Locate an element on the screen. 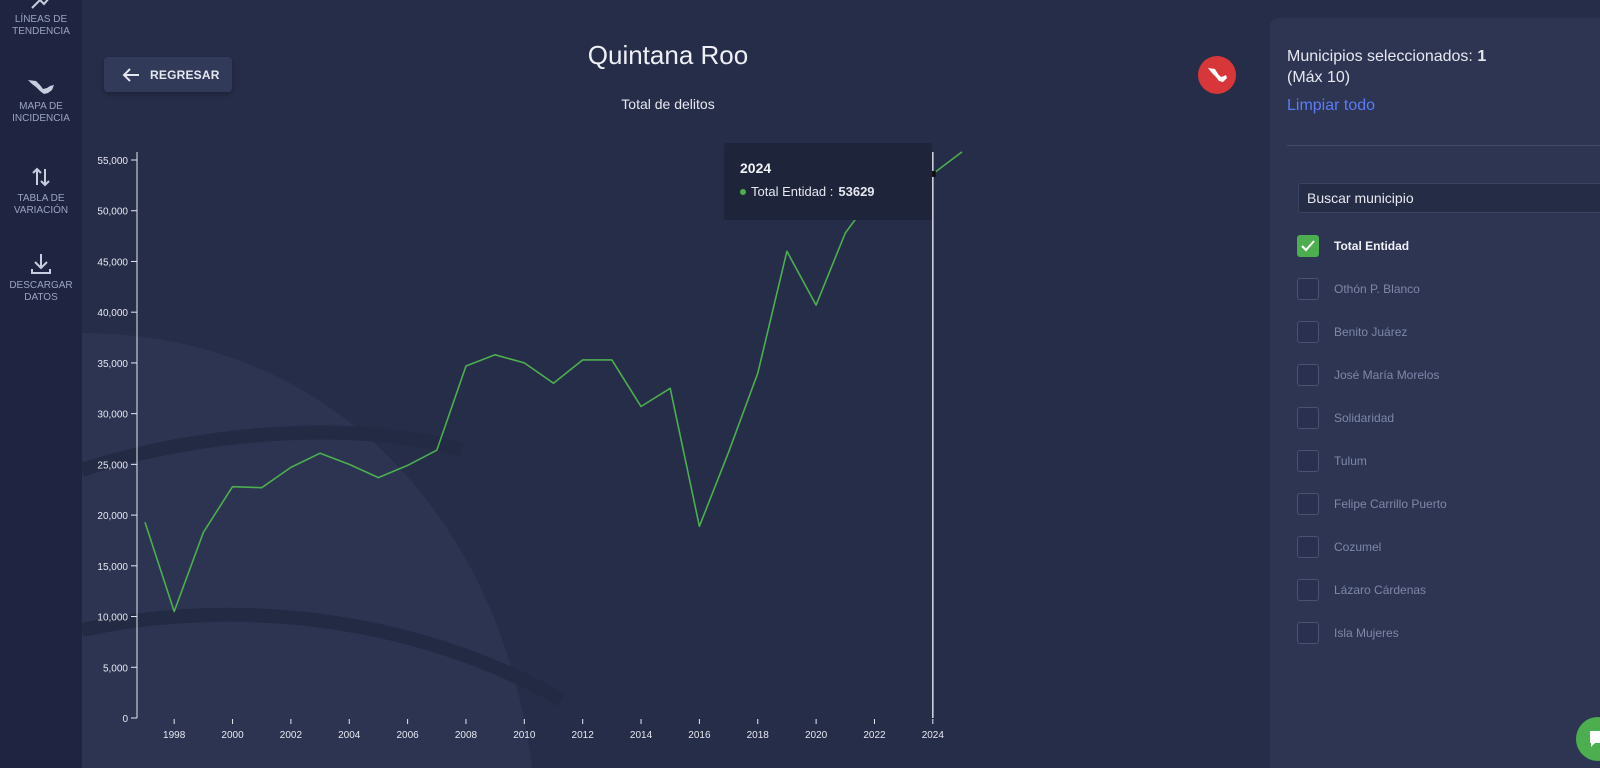 Image resolution: width=1600 pixels, height=768 pixels. divider is located at coordinates (1443, 145).